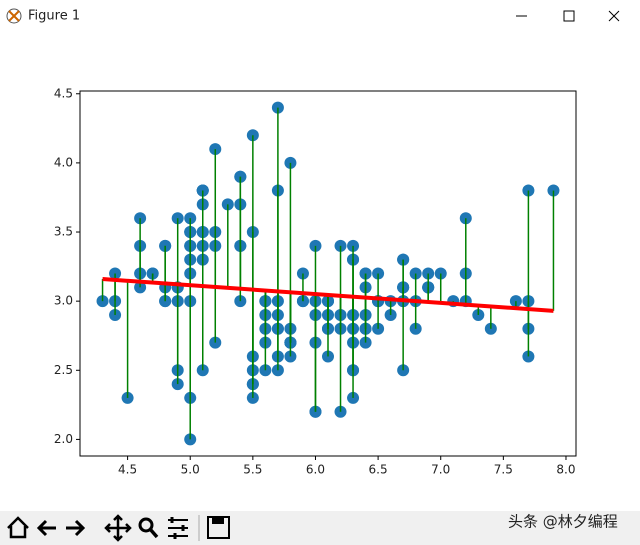  Describe the element at coordinates (54, 16) in the screenshot. I see `window-title: Figure 1` at that location.